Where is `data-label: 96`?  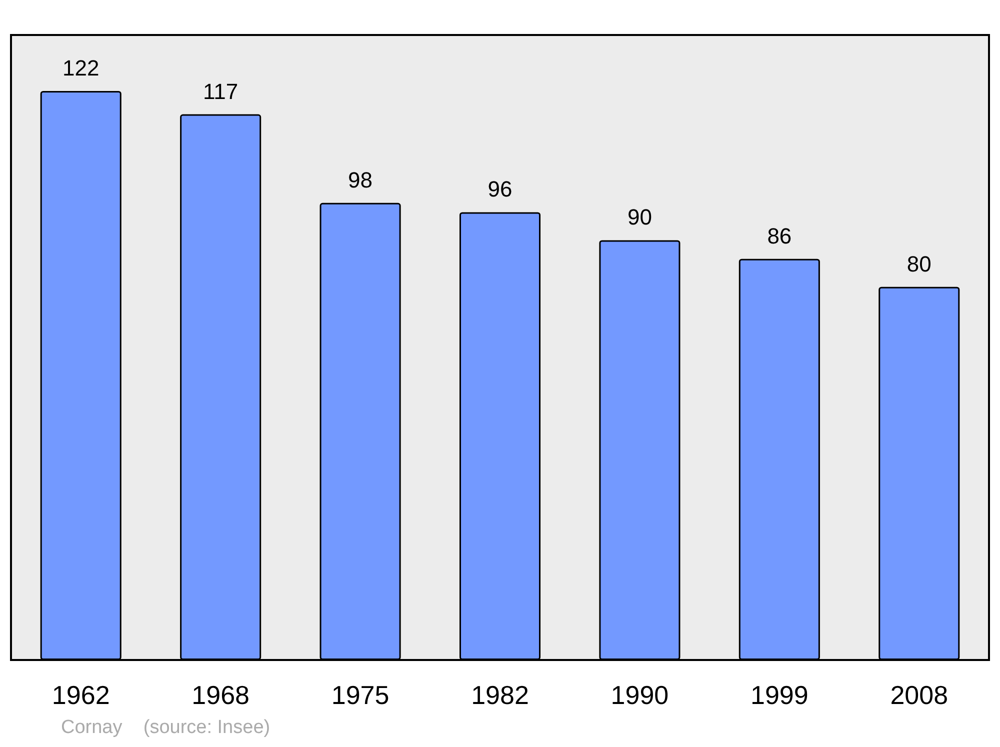 data-label: 96 is located at coordinates (500, 189).